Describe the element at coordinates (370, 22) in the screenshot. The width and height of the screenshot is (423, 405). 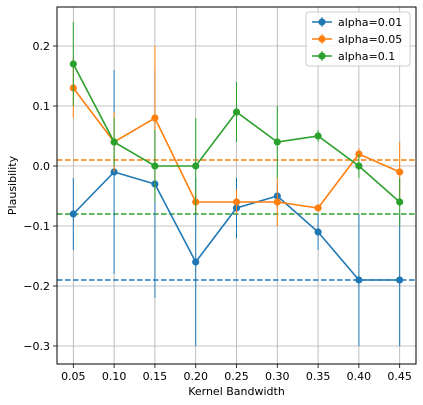
I see `legend-label: alpha=0.01` at that location.